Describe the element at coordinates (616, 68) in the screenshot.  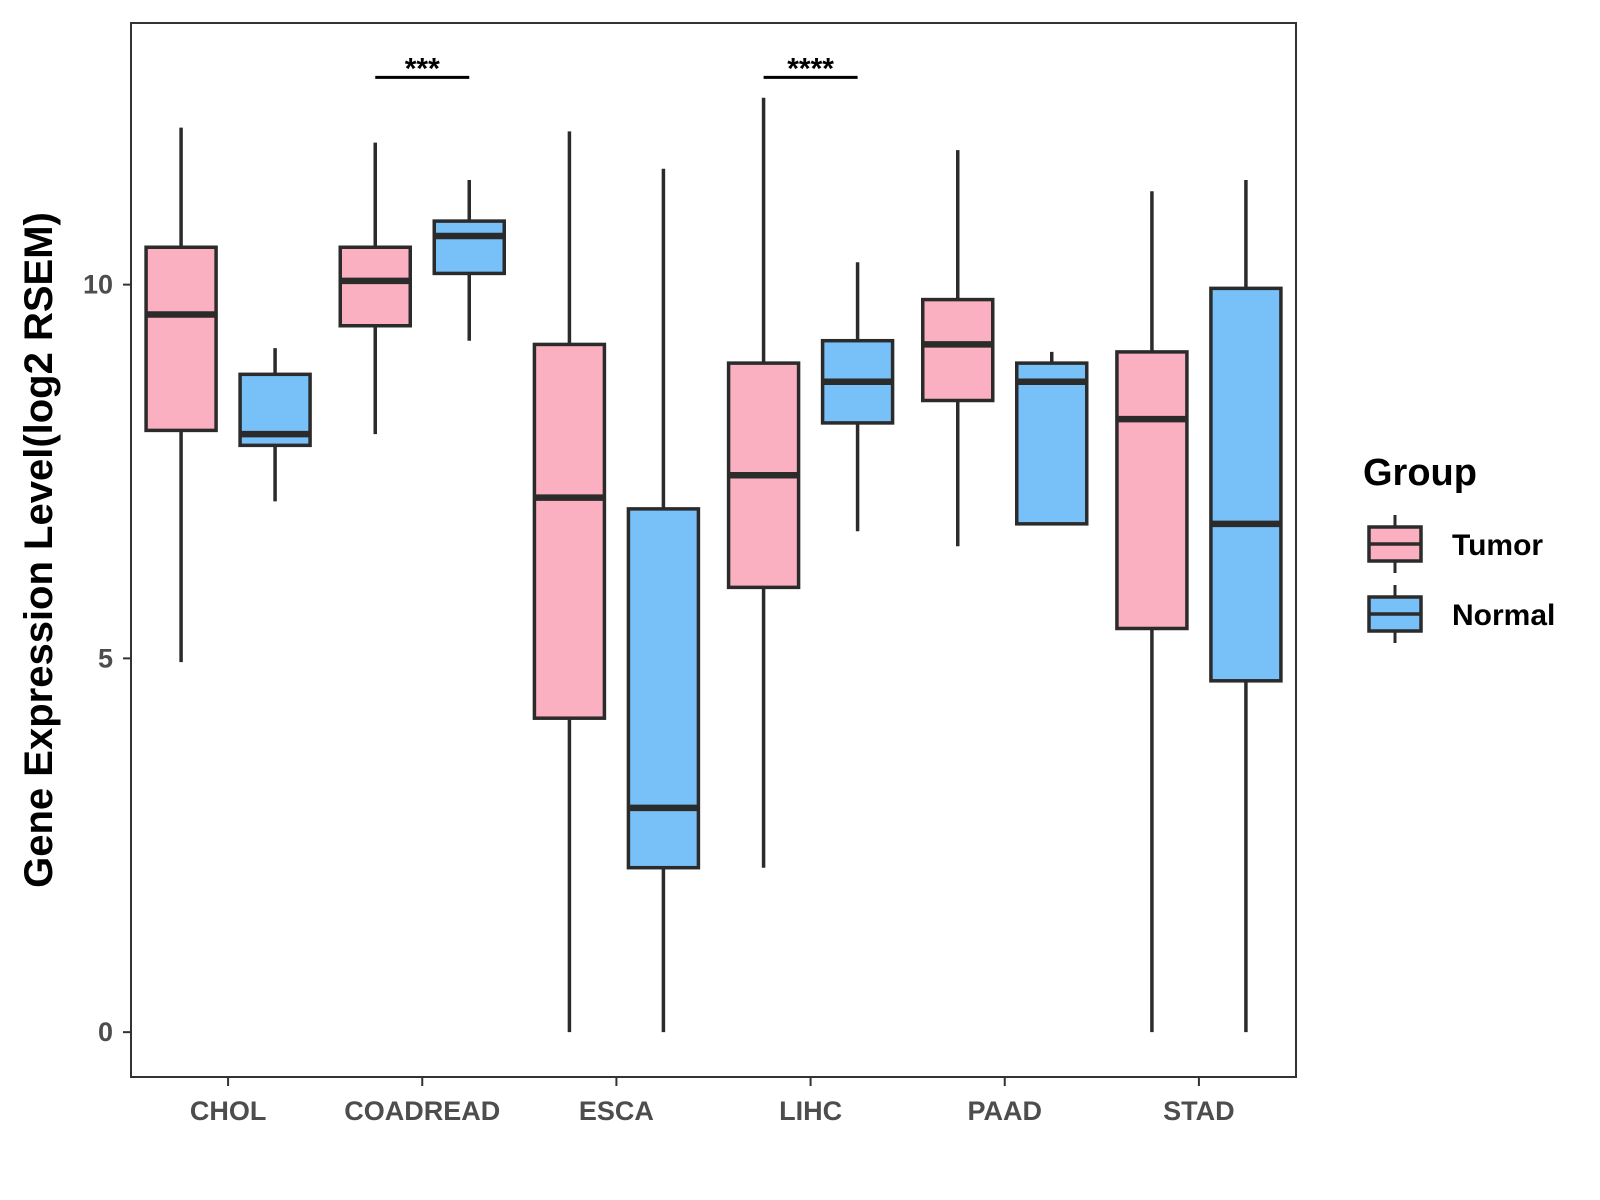
I see `significance-annotations: *** ****` at that location.